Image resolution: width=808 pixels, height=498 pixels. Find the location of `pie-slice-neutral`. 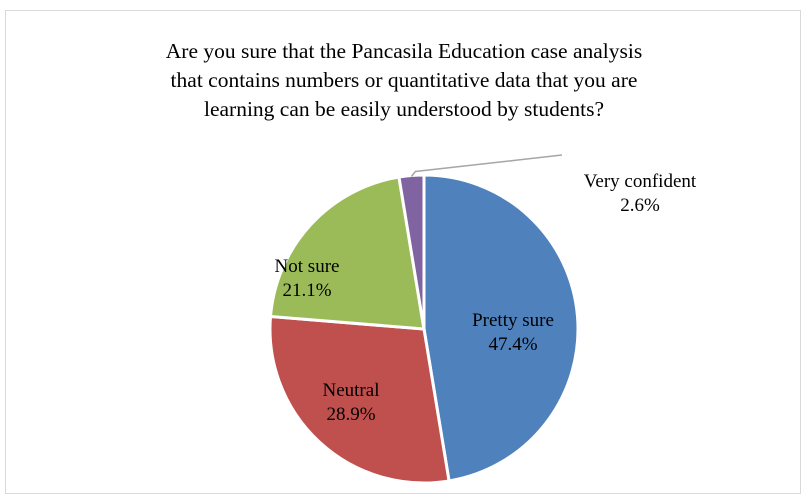

pie-slice-neutral is located at coordinates (359, 399).